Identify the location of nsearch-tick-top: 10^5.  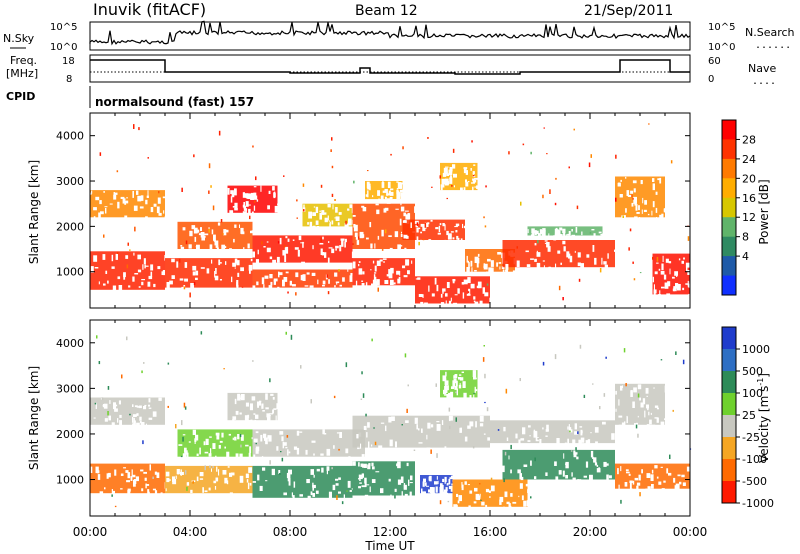
(721, 27).